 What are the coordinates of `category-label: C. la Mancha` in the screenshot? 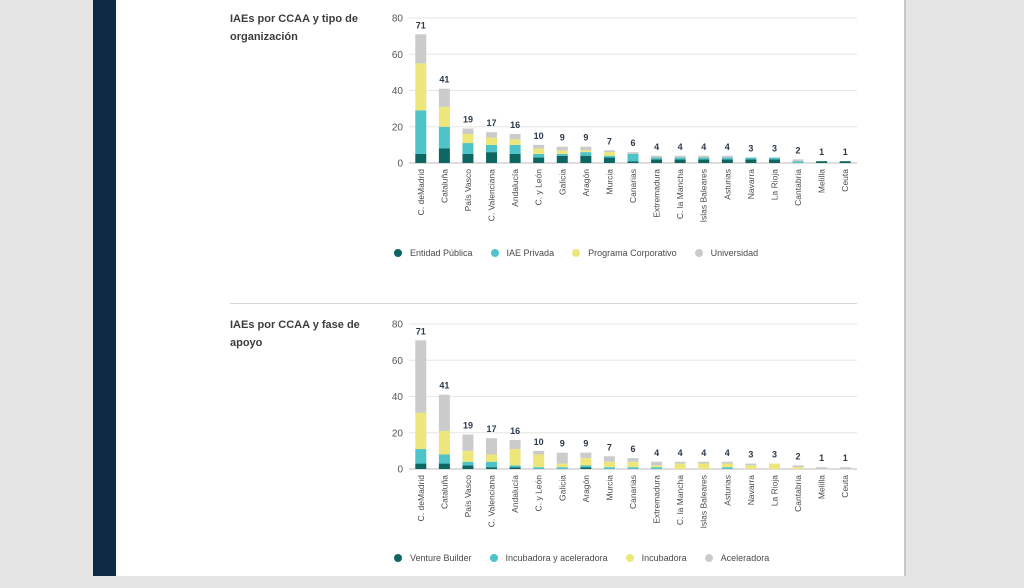 It's located at (680, 500).